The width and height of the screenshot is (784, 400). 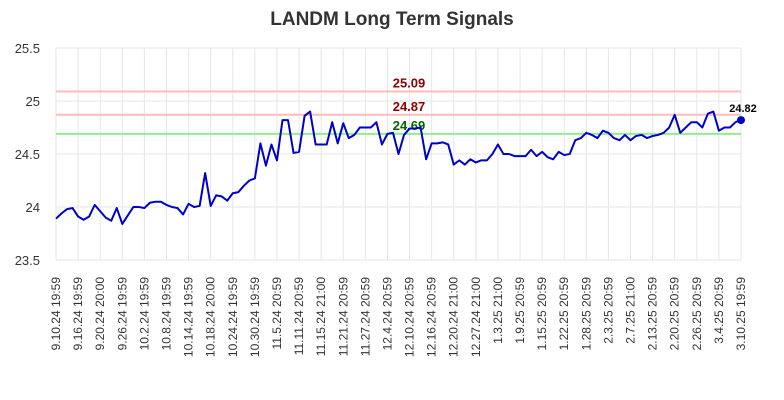 I want to click on x-tick-label: 2.7.25 21:00, so click(x=631, y=310).